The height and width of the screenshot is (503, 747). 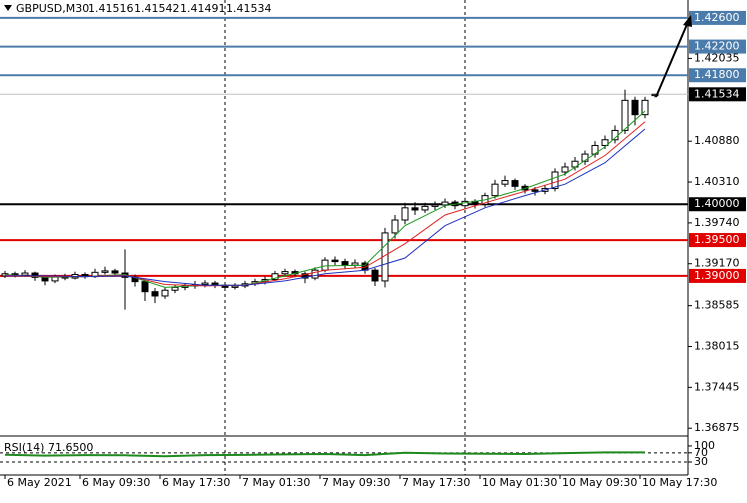 I want to click on open: 1.41516, so click(x=111, y=8).